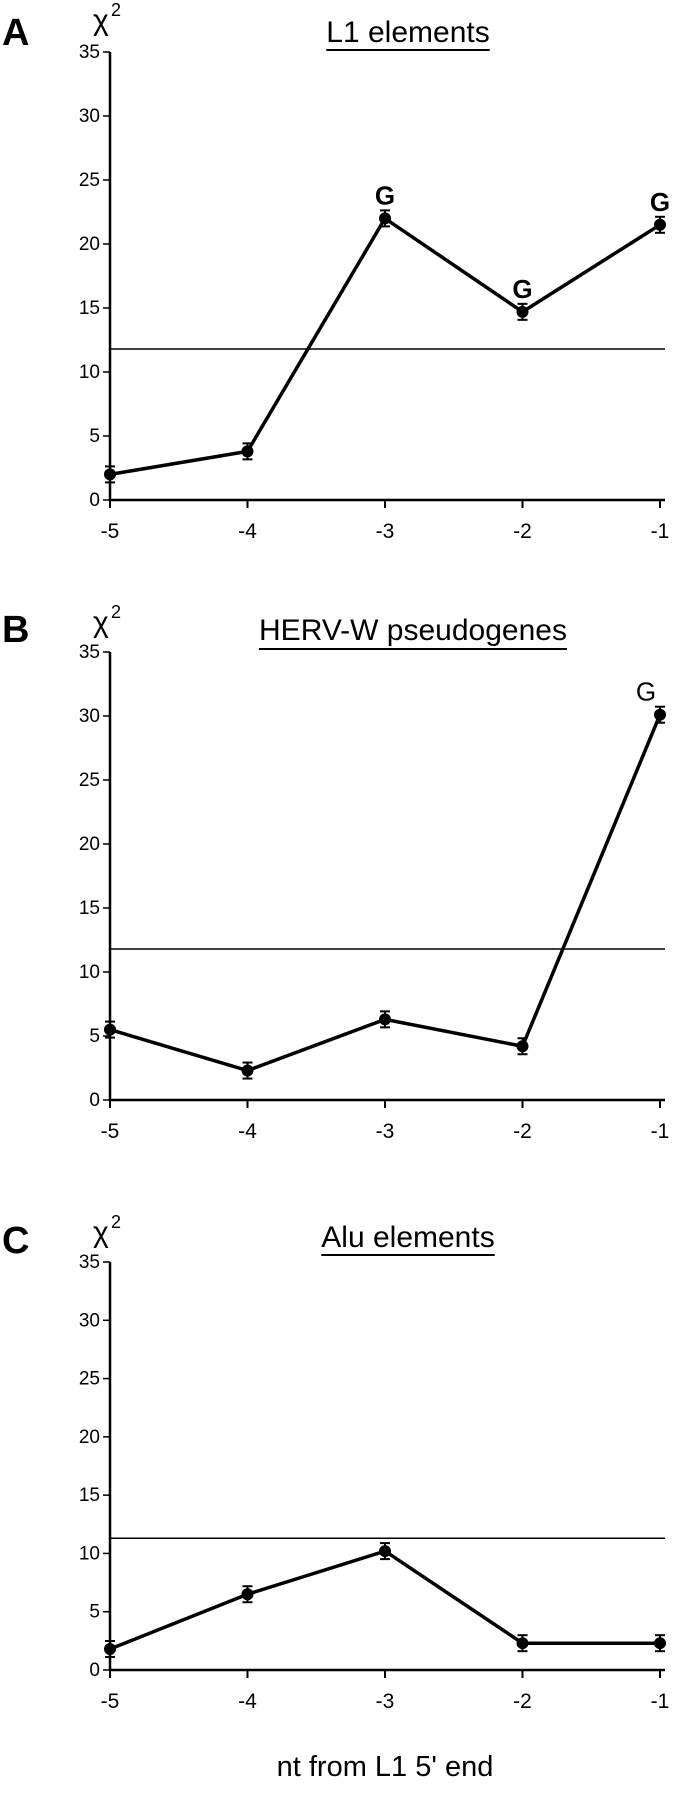 Image resolution: width=689 pixels, height=1800 pixels. Describe the element at coordinates (15, 33) in the screenshot. I see `panel-letter: A` at that location.